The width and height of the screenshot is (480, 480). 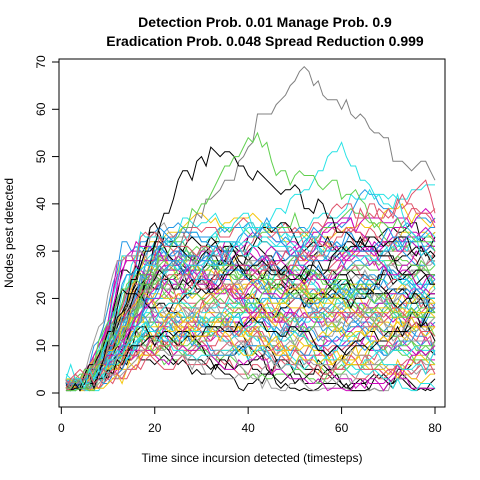 I want to click on y-tick-label: 0, so click(x=41, y=392).